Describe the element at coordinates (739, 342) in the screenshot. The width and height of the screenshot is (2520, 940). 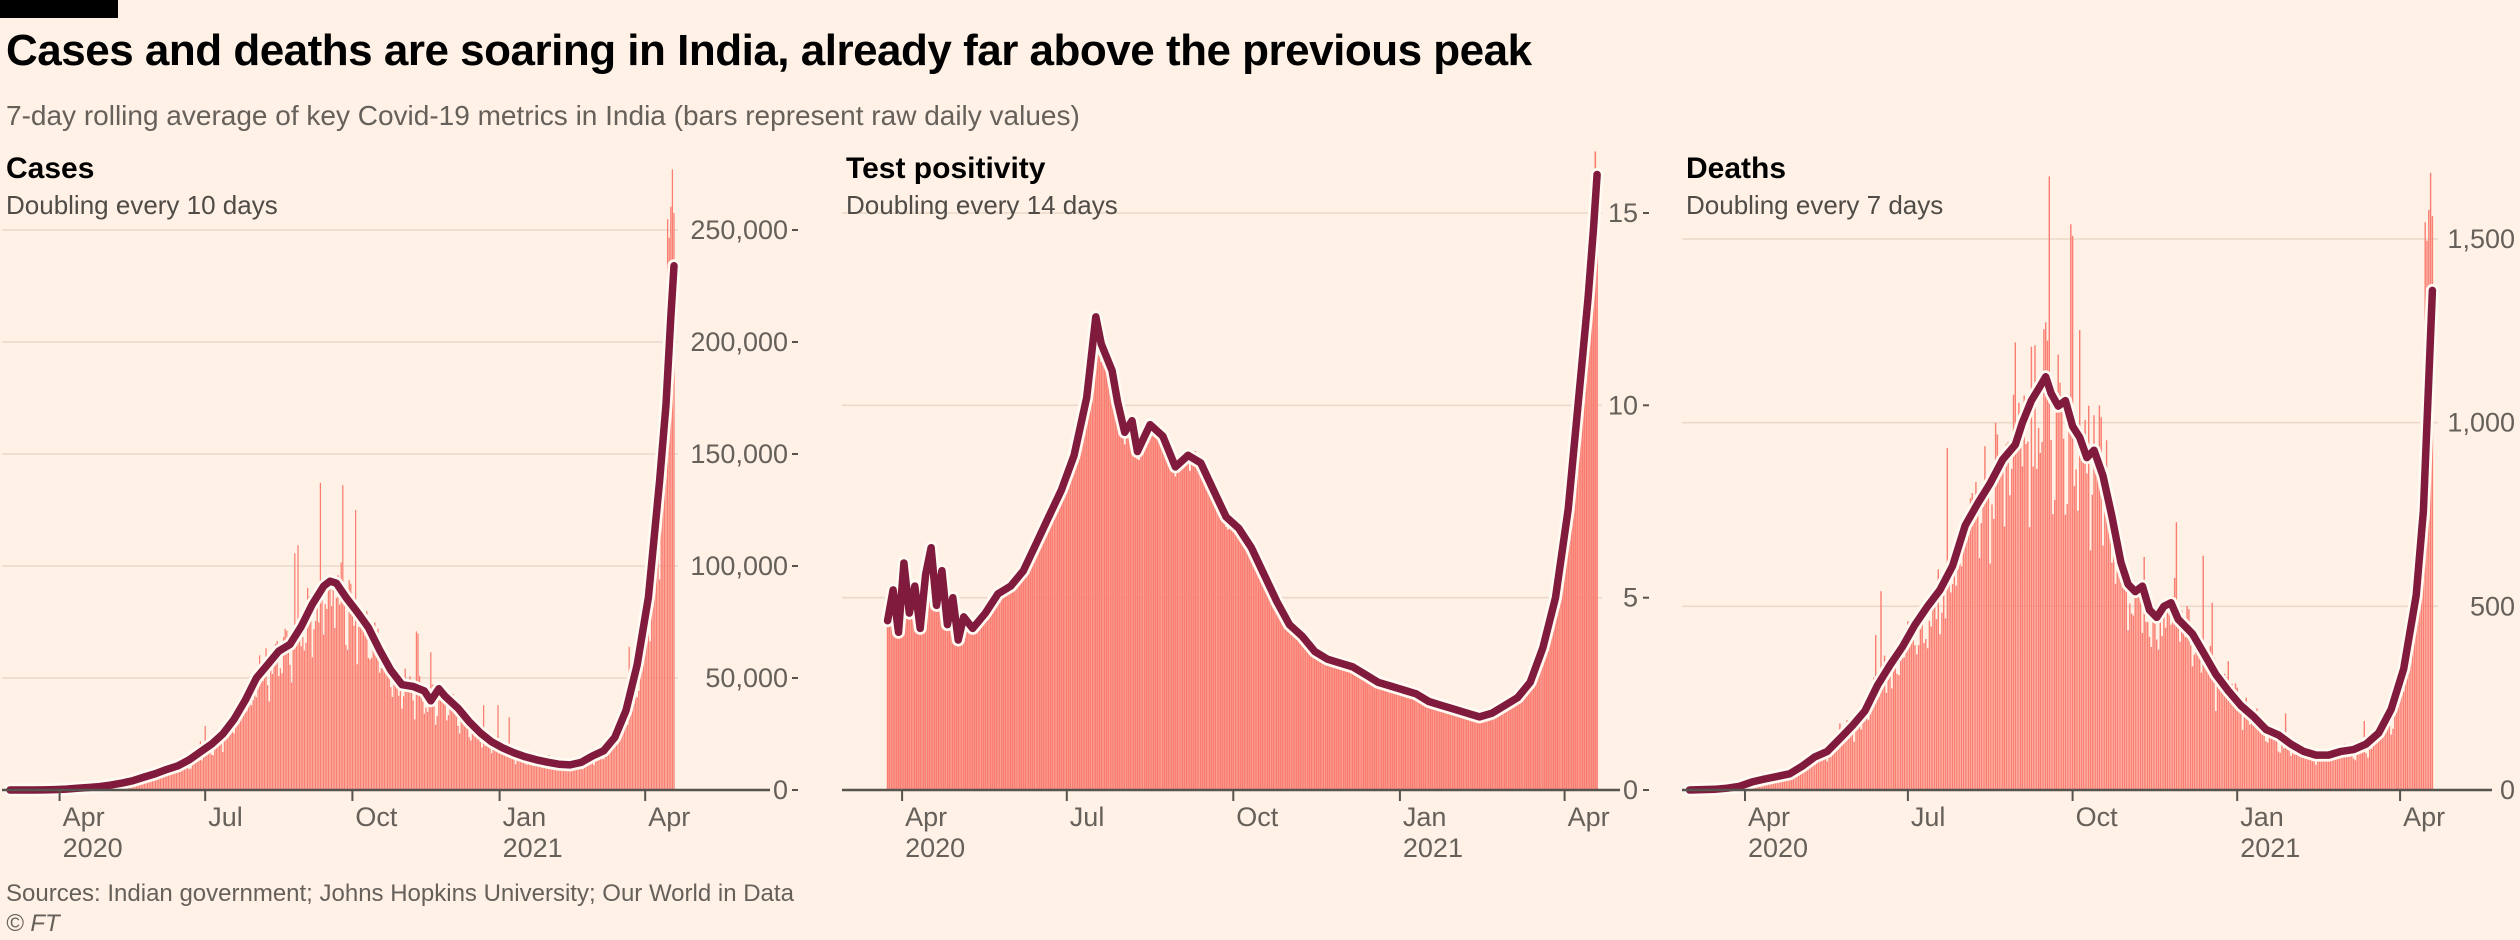
I see `svg-text: 200,000` at that location.